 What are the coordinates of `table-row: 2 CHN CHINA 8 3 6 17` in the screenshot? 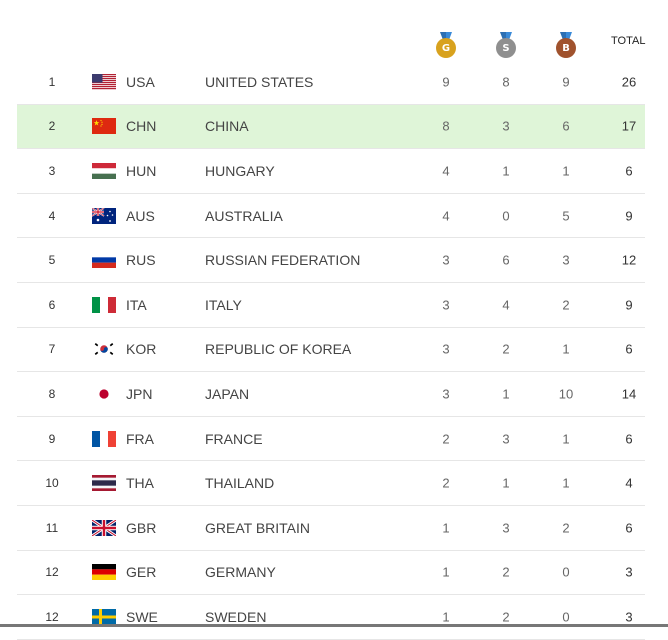 It's located at (331, 127).